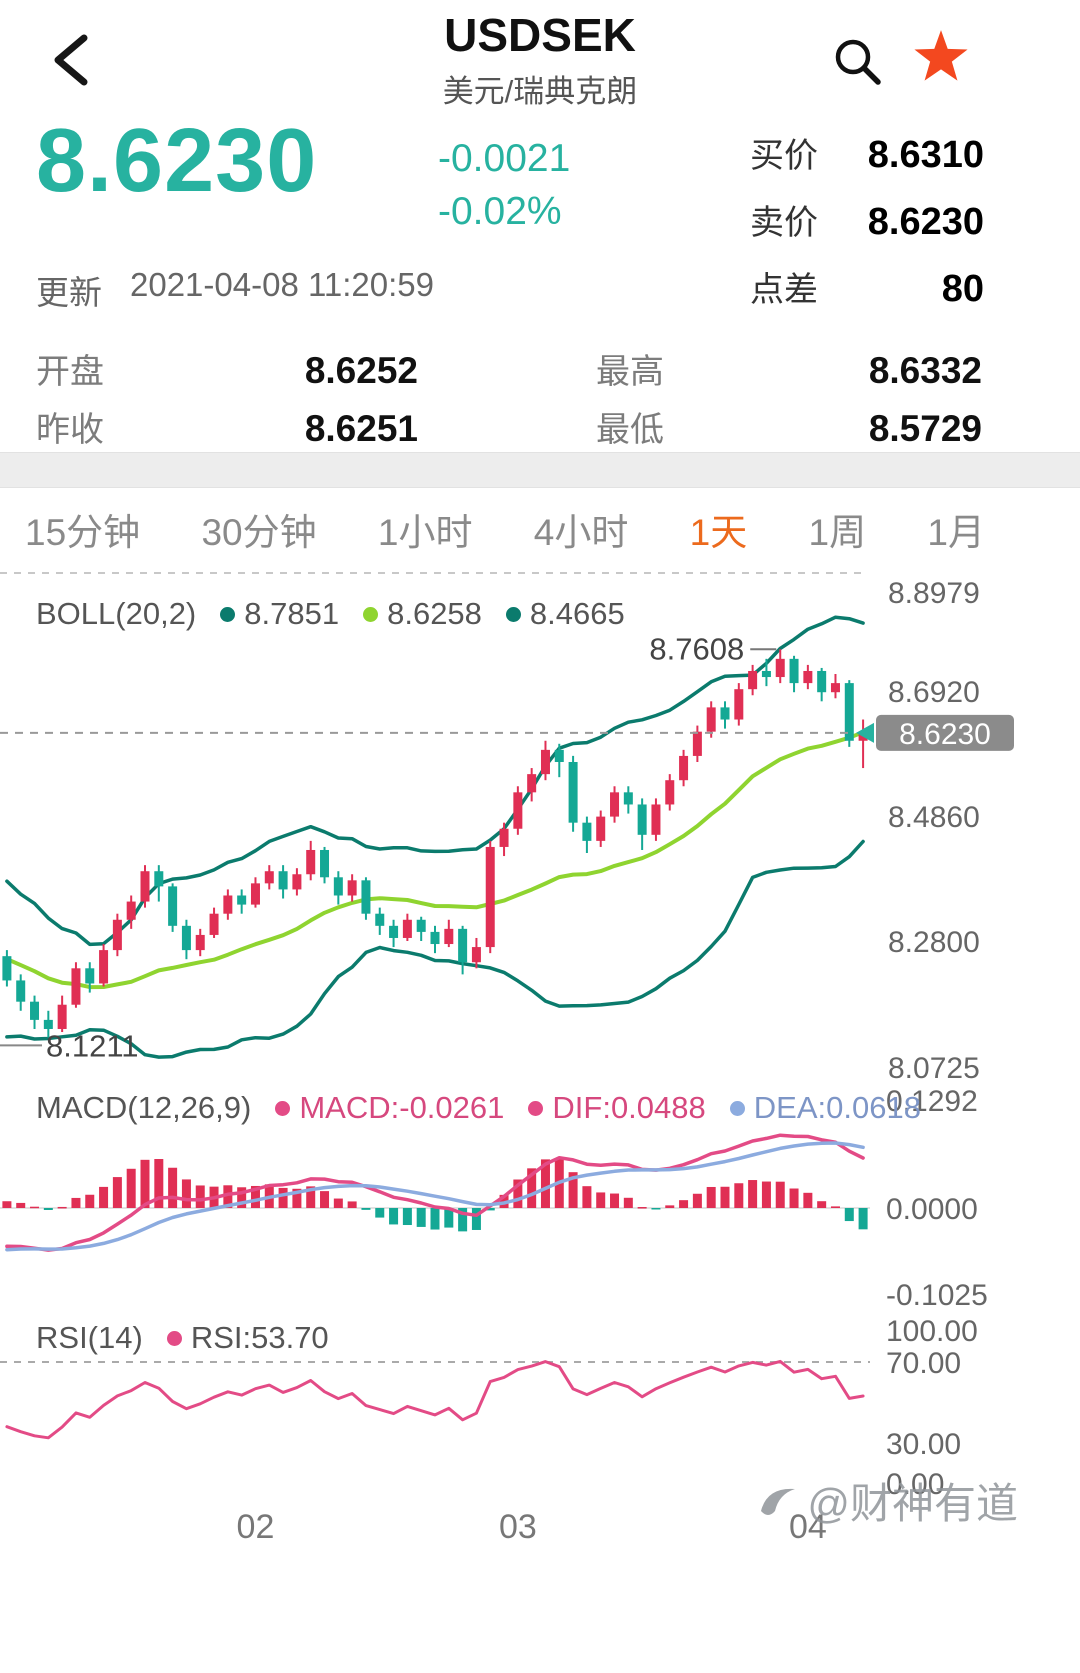  I want to click on rsi-legend: RSI(14) RSI:53.70, so click(182, 1338).